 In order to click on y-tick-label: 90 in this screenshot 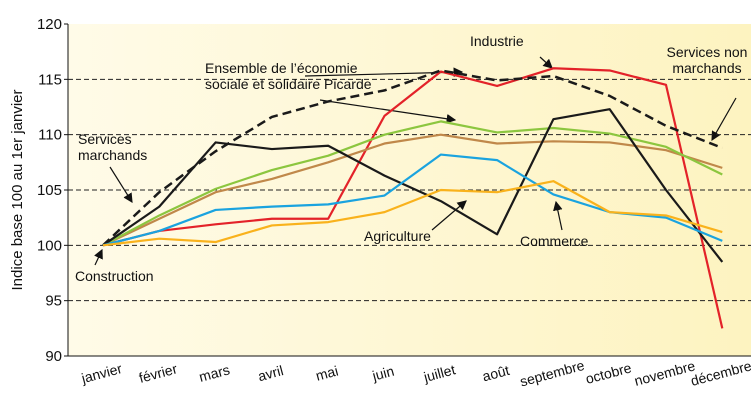, I will do `click(53, 356)`.